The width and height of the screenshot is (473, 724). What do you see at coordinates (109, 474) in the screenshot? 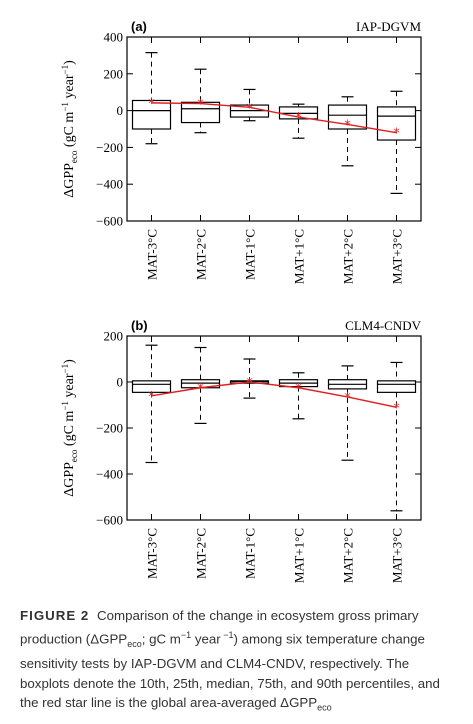
I see `panel-b-ytick-label: −400` at bounding box center [109, 474].